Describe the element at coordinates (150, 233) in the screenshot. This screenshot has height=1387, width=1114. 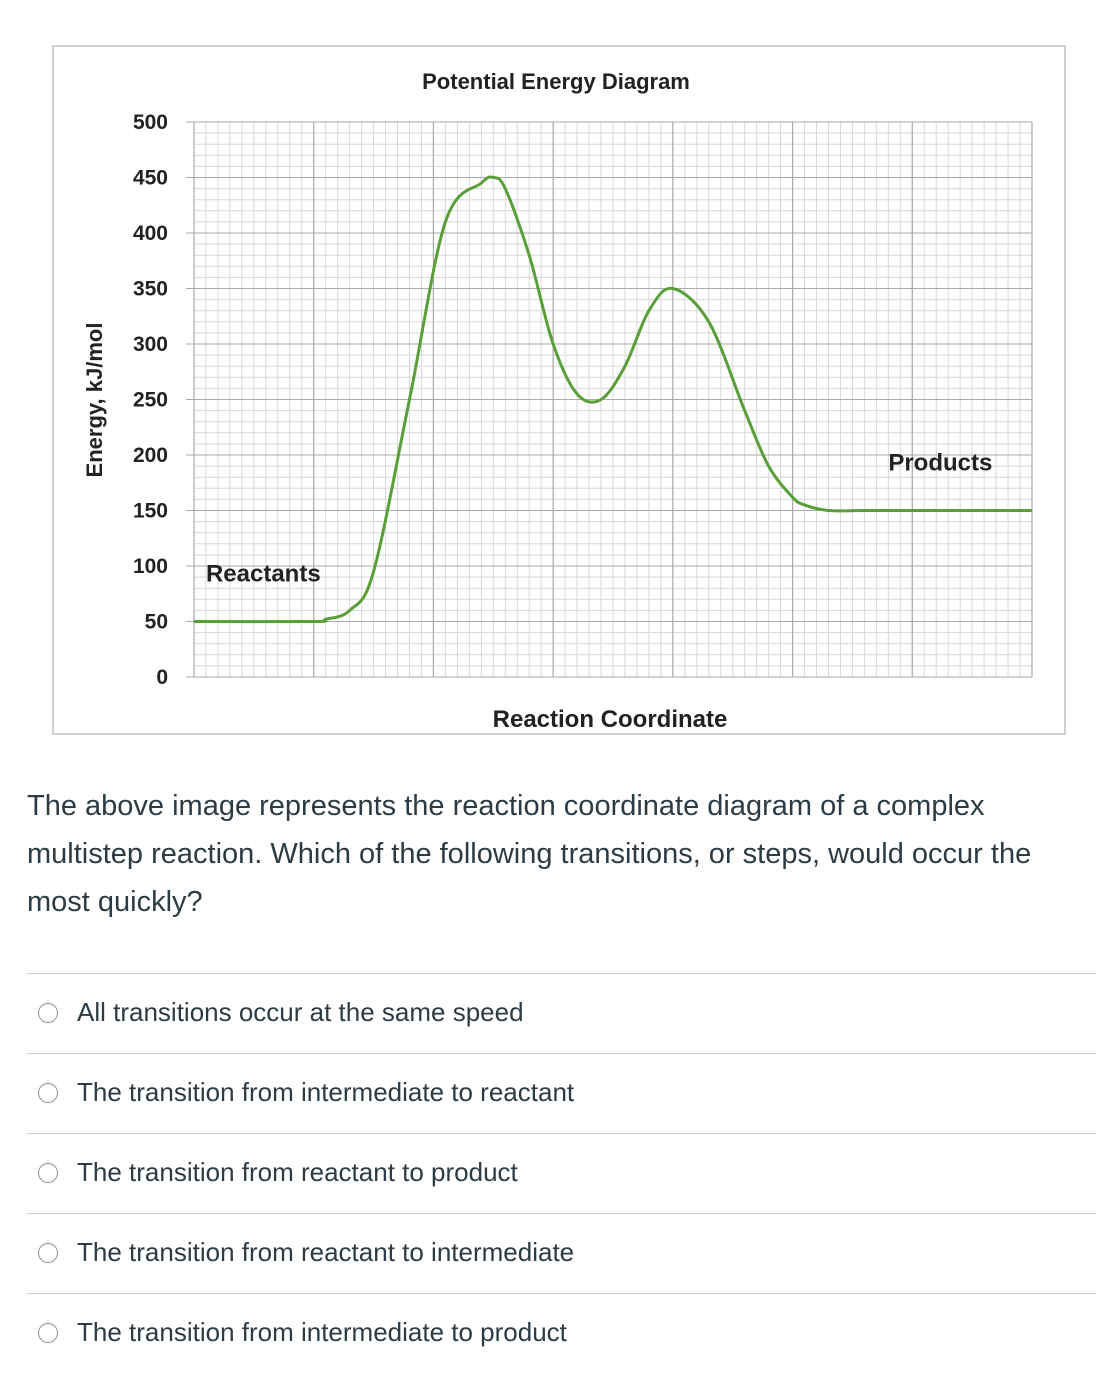
I see `y-tick-label: 400` at that location.